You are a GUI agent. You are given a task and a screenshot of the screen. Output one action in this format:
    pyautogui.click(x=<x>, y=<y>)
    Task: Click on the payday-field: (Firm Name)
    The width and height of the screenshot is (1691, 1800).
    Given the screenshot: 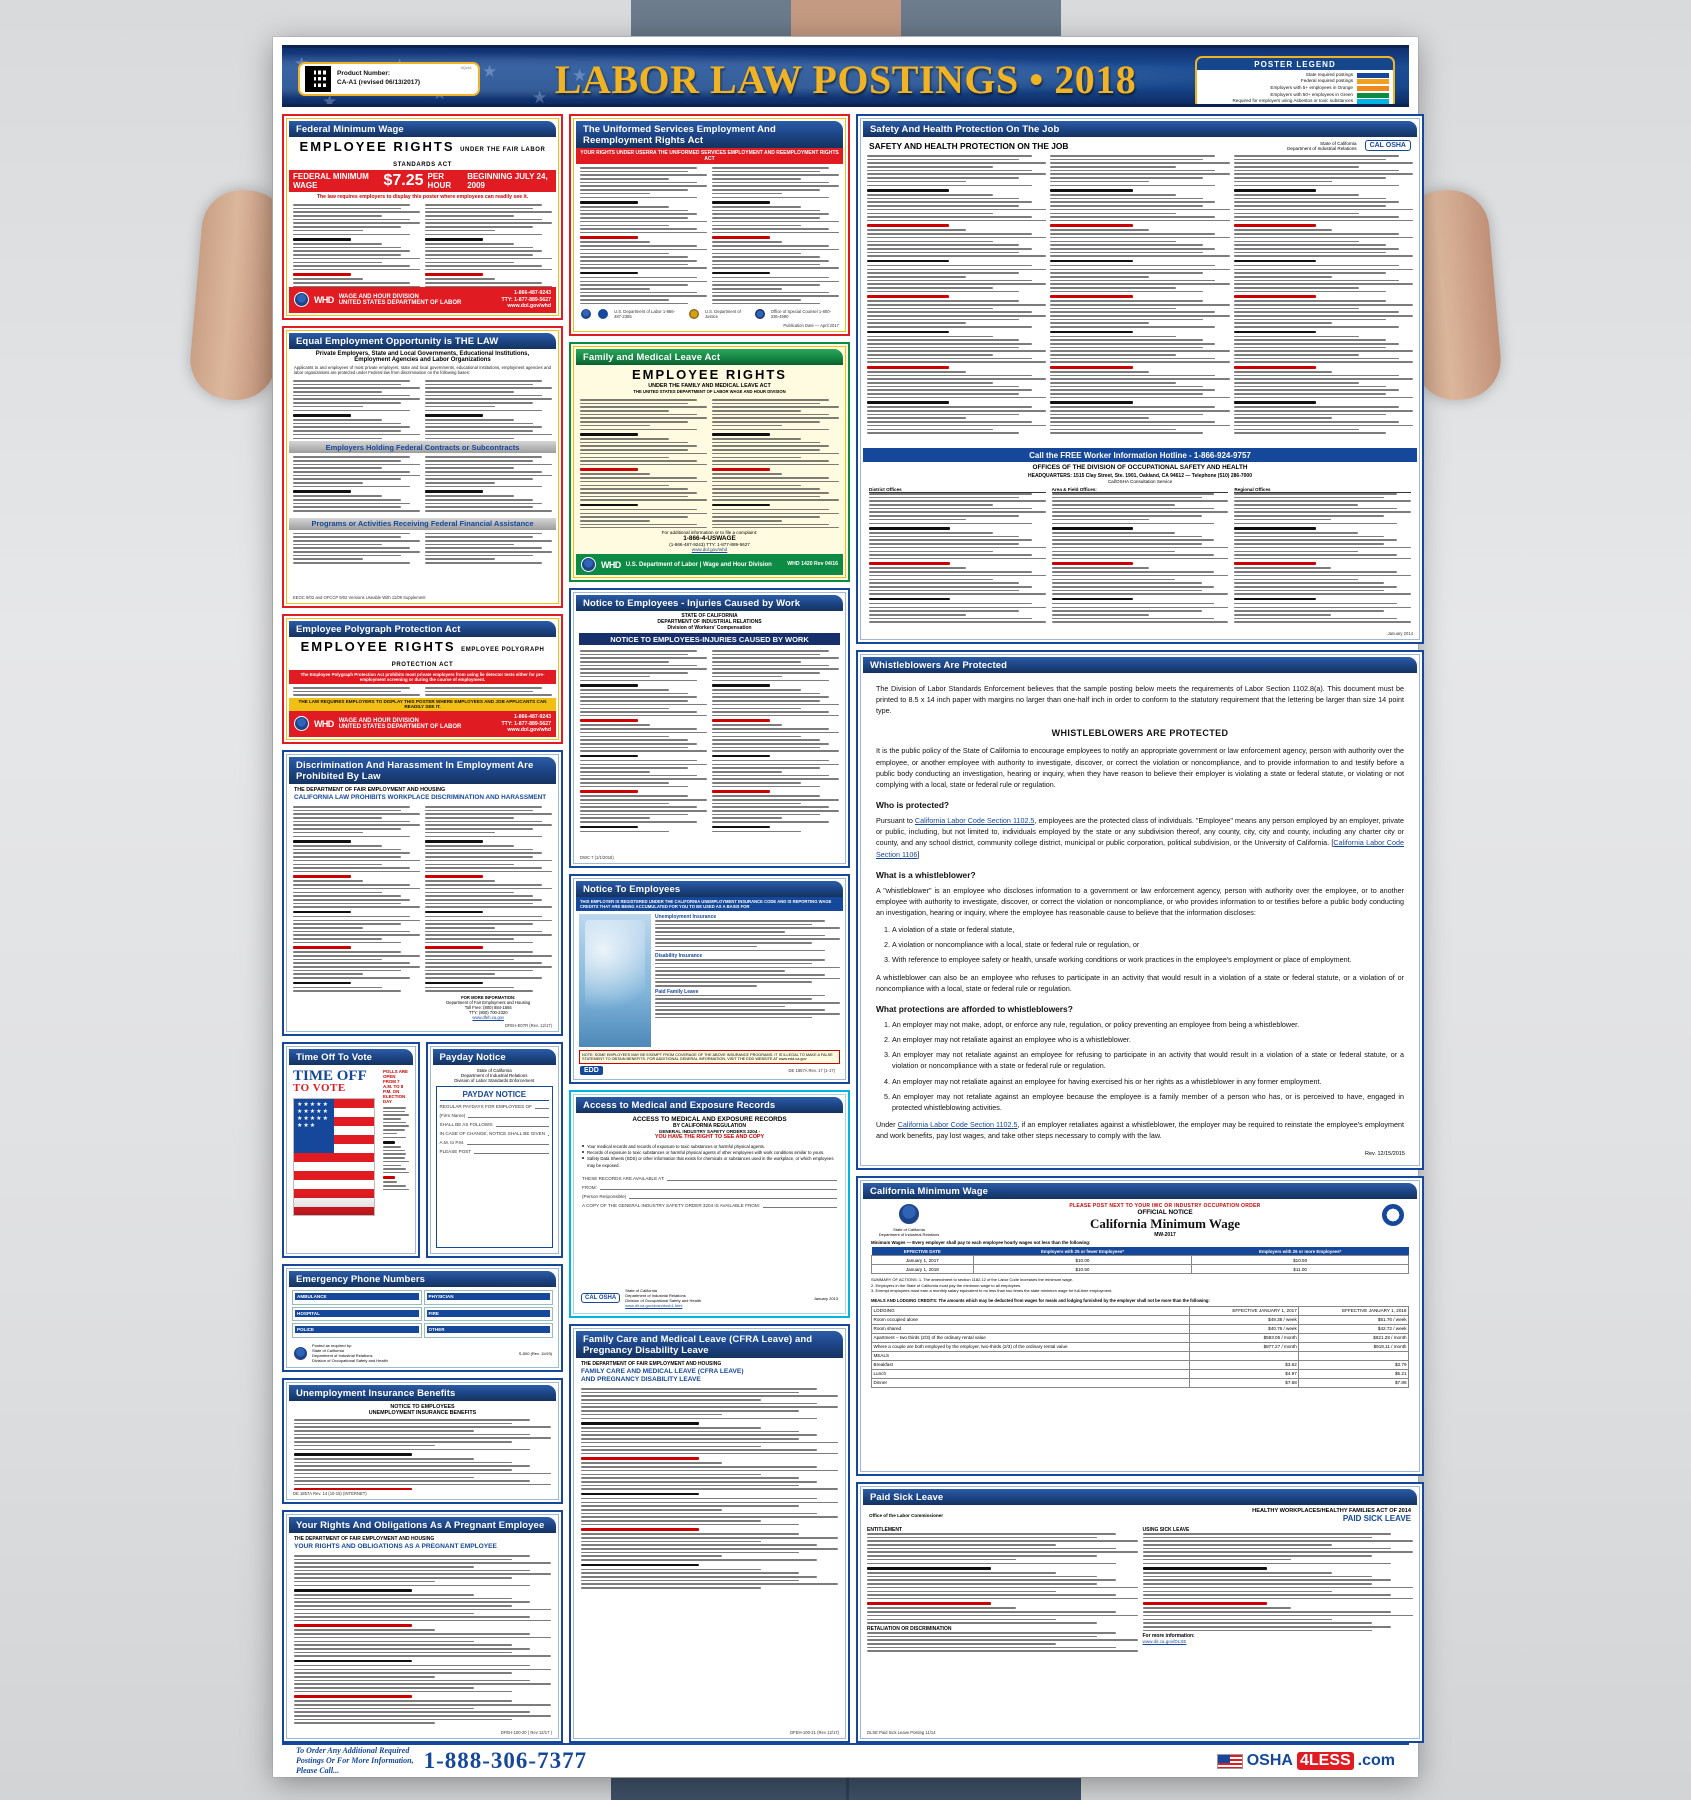 What is the action you would take?
    pyautogui.click(x=494, y=1115)
    